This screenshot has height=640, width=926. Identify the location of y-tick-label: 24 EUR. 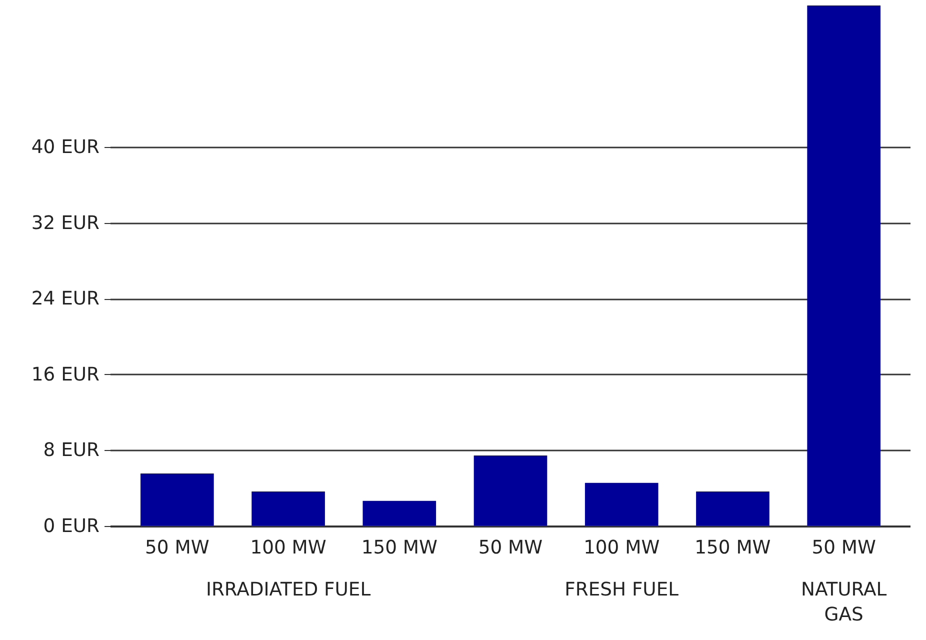
(65, 299).